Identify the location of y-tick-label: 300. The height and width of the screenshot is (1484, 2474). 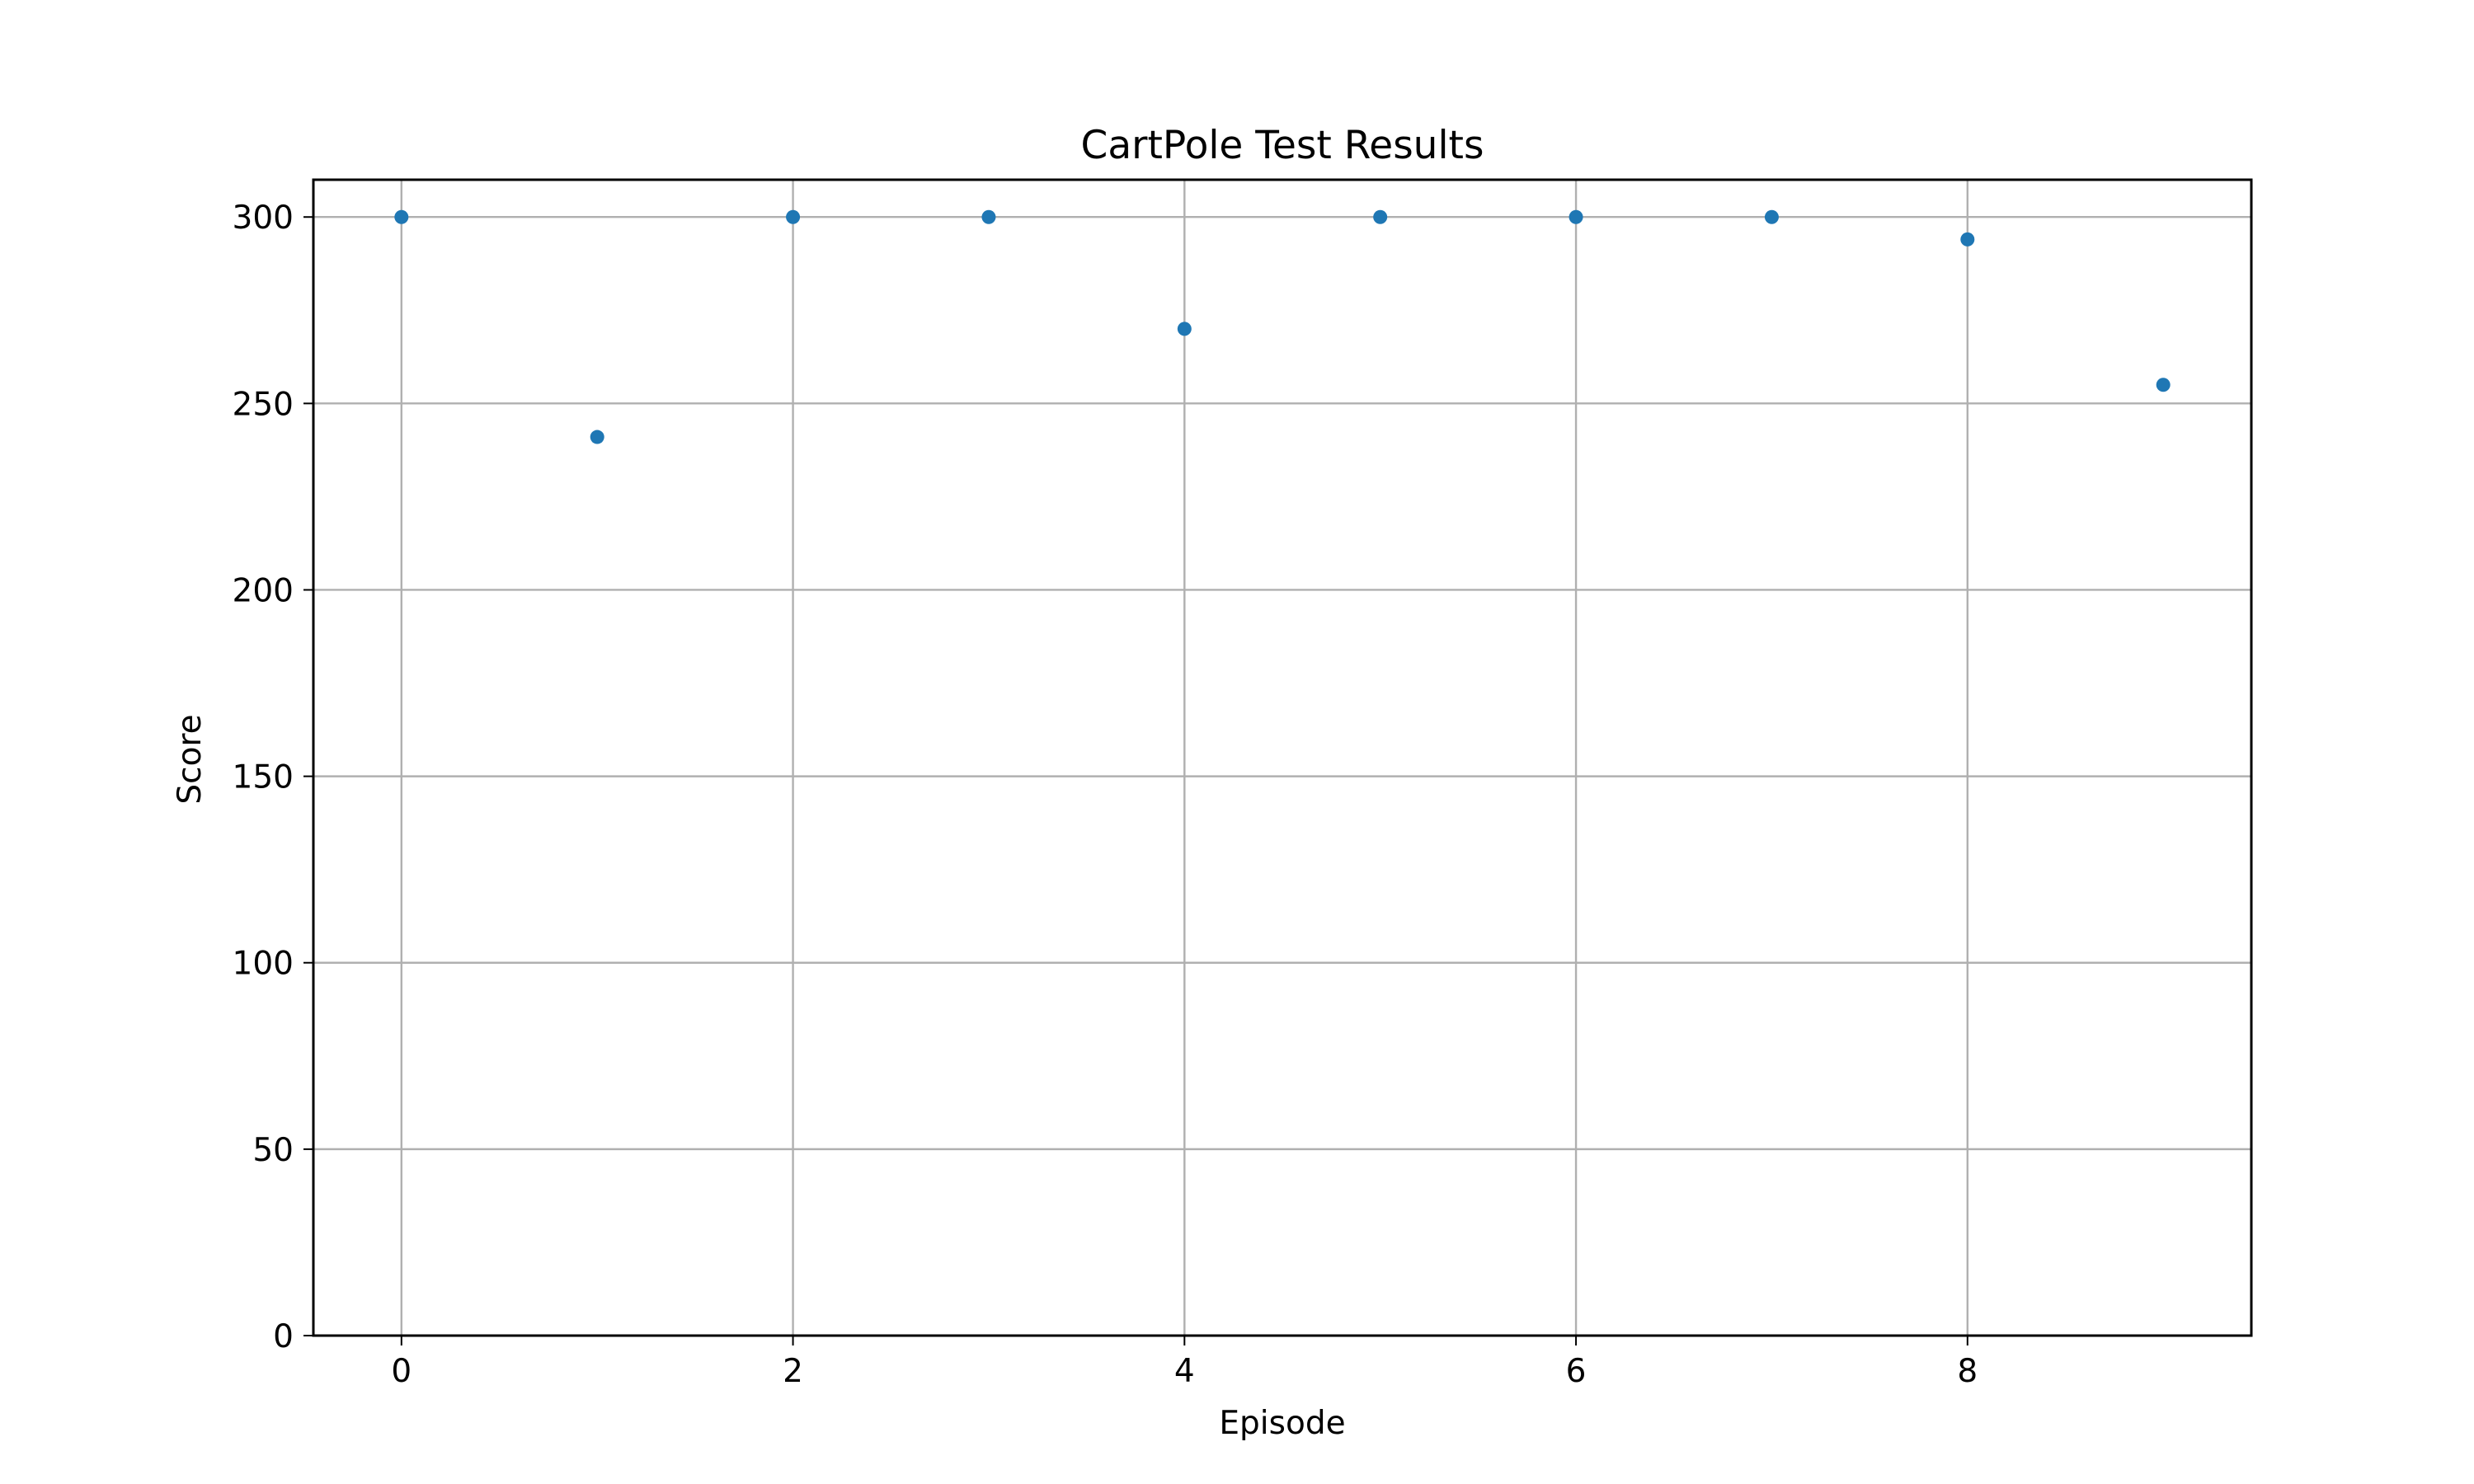
(263, 219).